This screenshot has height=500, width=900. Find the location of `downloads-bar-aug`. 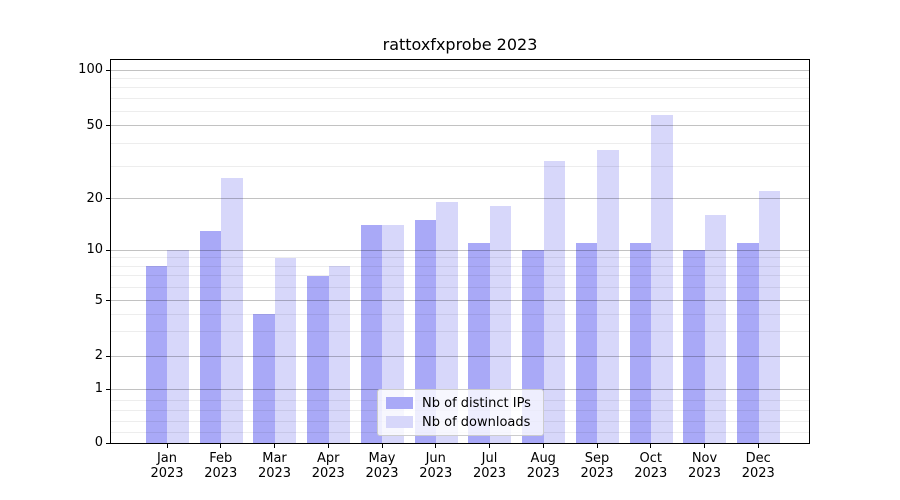

downloads-bar-aug is located at coordinates (554, 302).